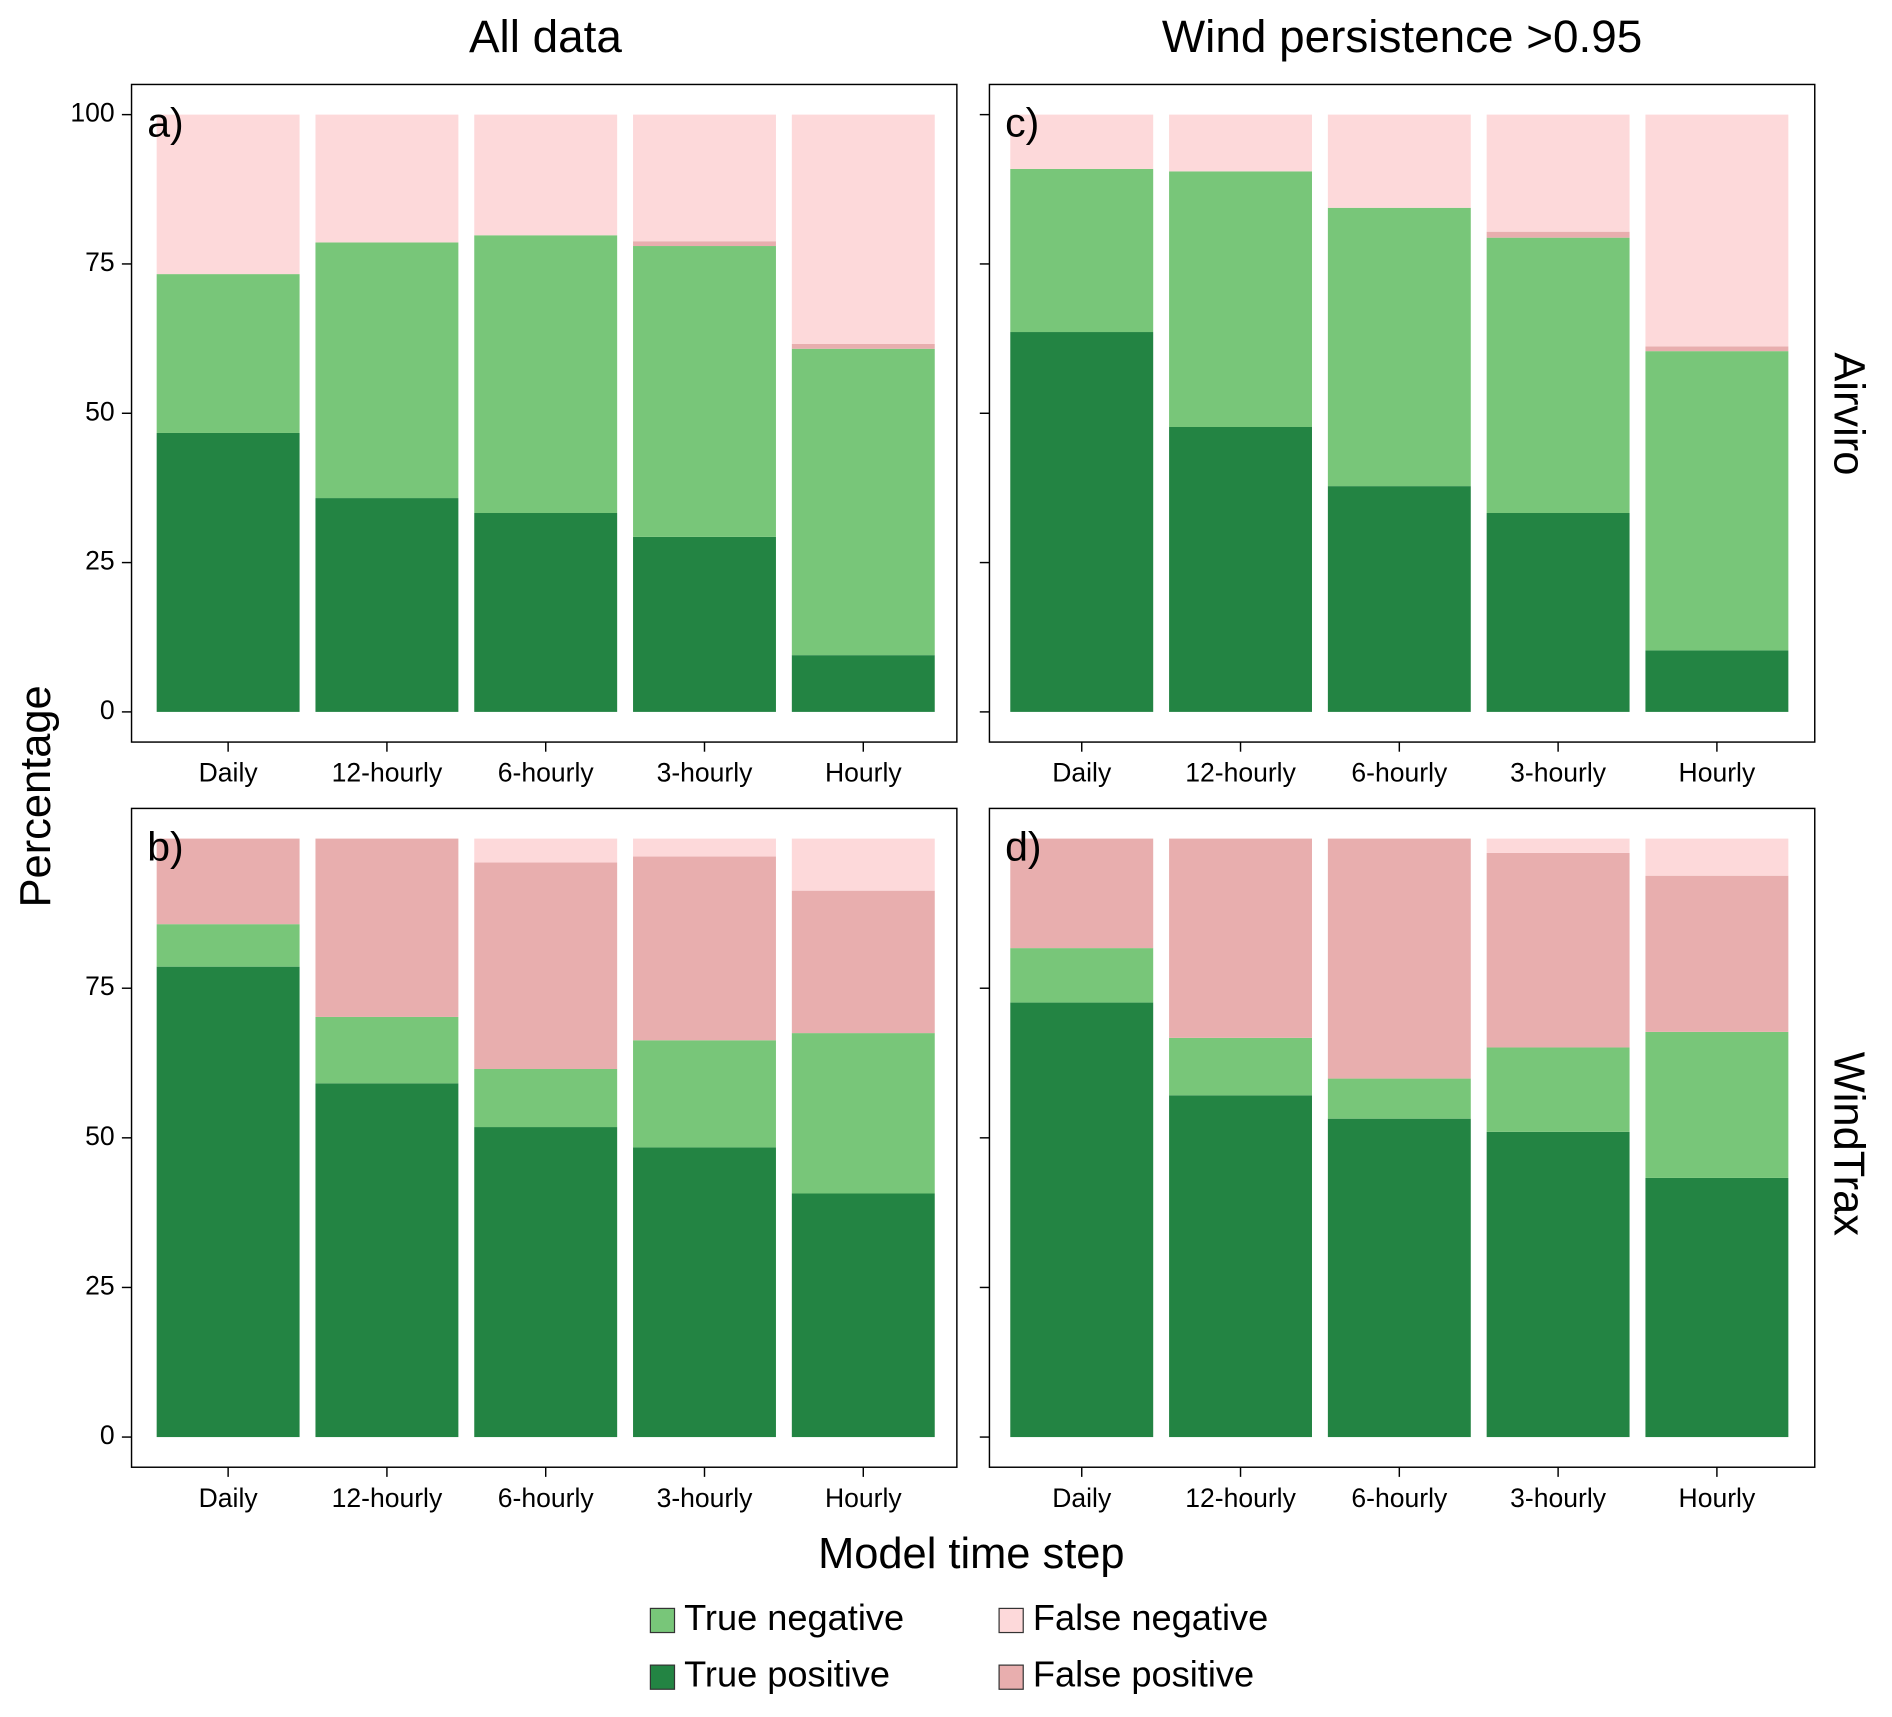 Image resolution: width=1892 pixels, height=1717 pixels. Describe the element at coordinates (794, 1617) in the screenshot. I see `legend-label: True negative` at that location.